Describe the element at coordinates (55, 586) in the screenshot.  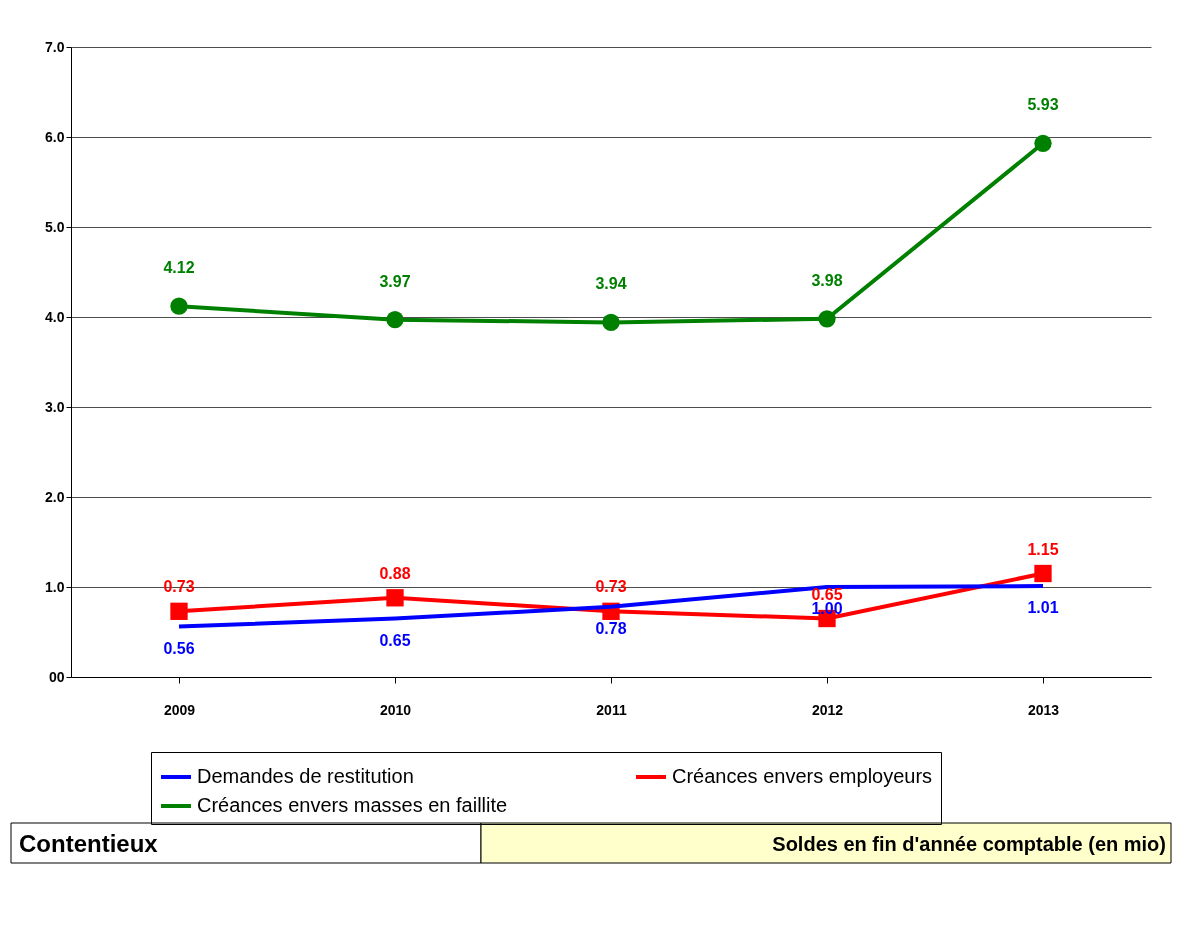
I see `y-tick-label: 1.0` at that location.